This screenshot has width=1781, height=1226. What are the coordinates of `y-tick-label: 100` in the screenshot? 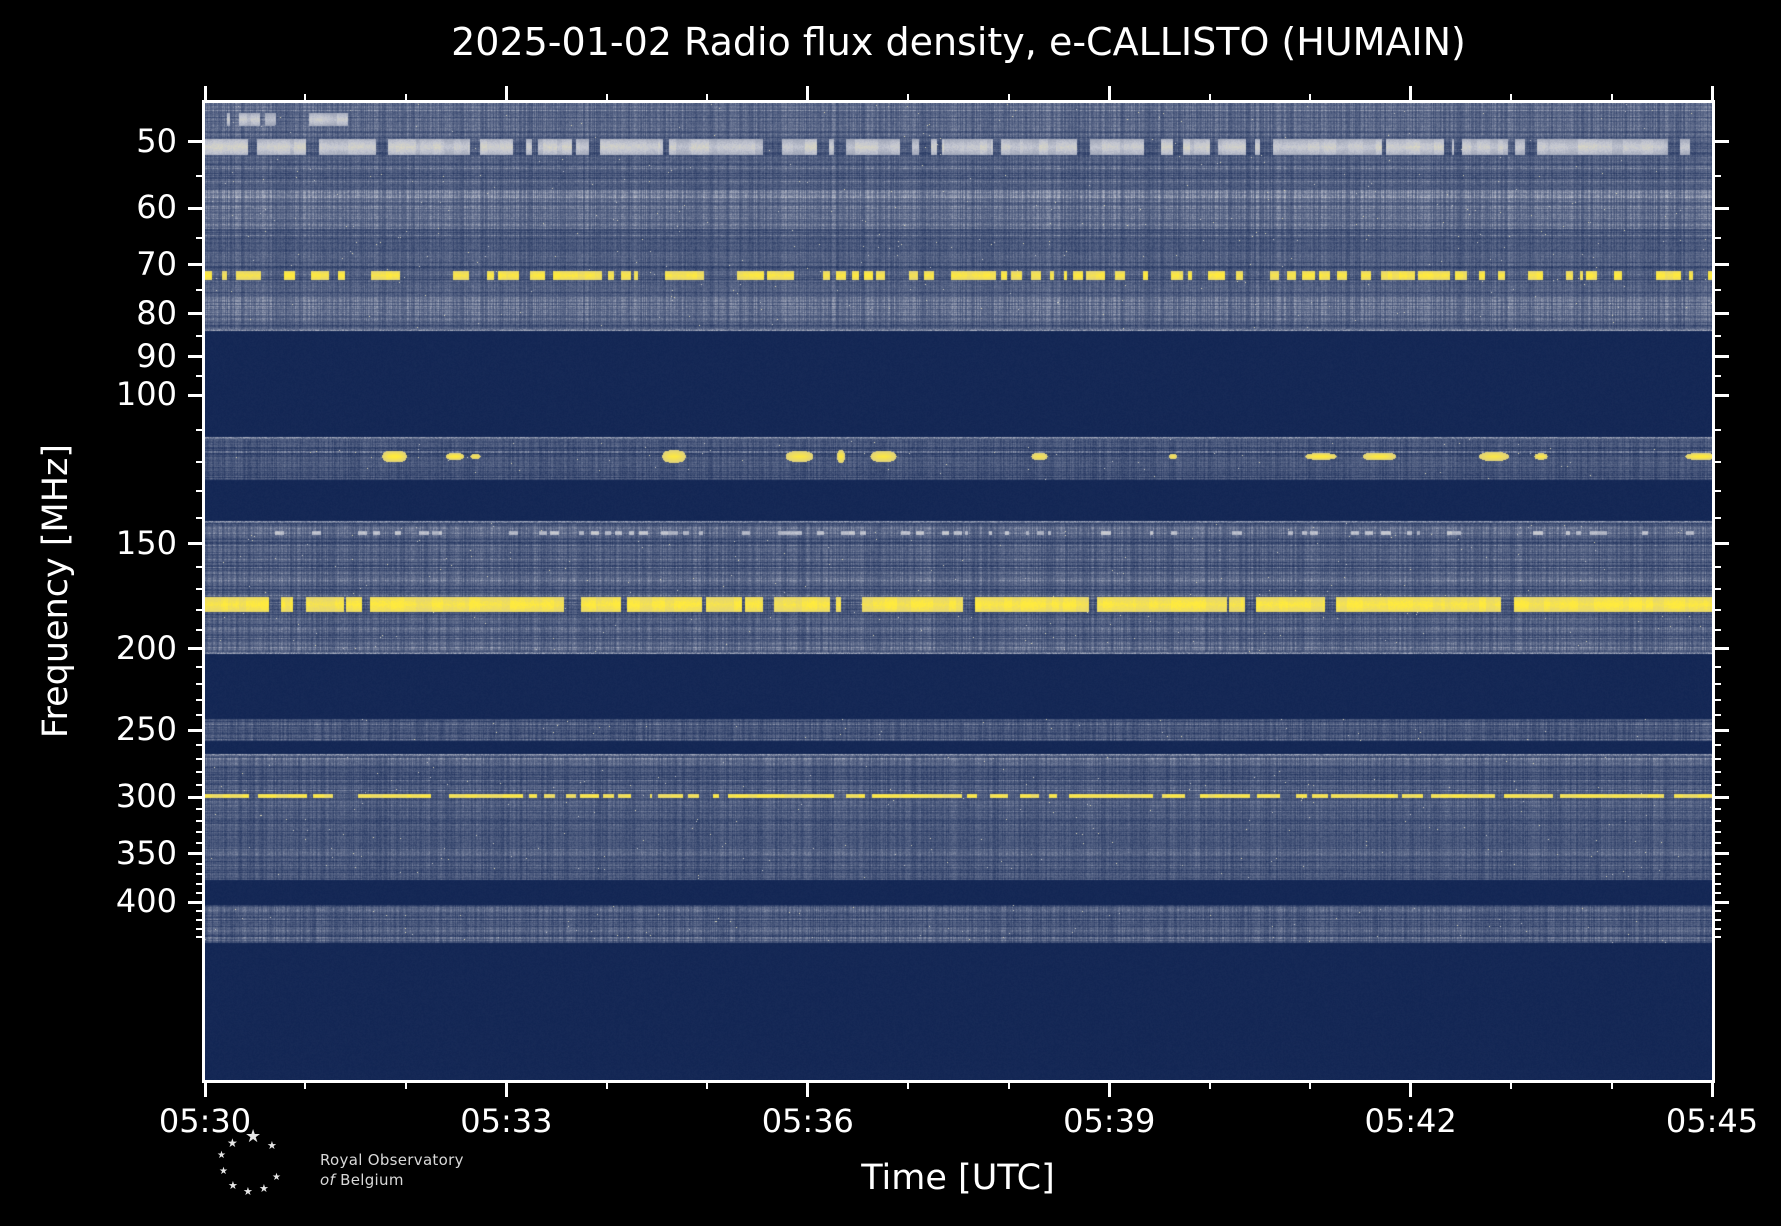 It's located at (146, 394).